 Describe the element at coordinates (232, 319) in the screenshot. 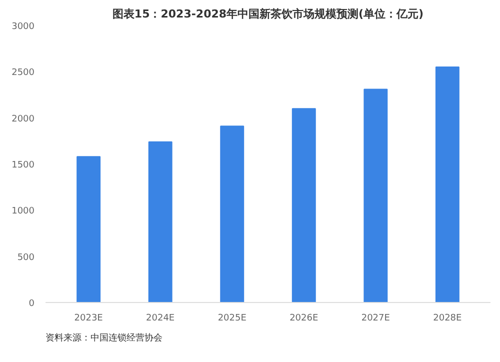

I see `x-tick-label: 2025E` at that location.